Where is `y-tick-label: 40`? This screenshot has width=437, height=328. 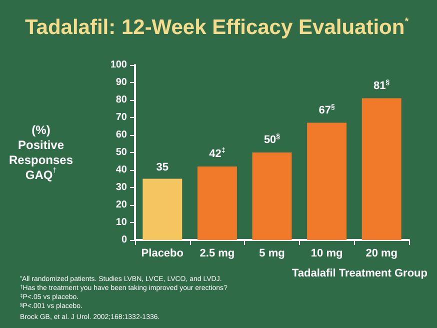 y-tick-label: 40 is located at coordinates (122, 170).